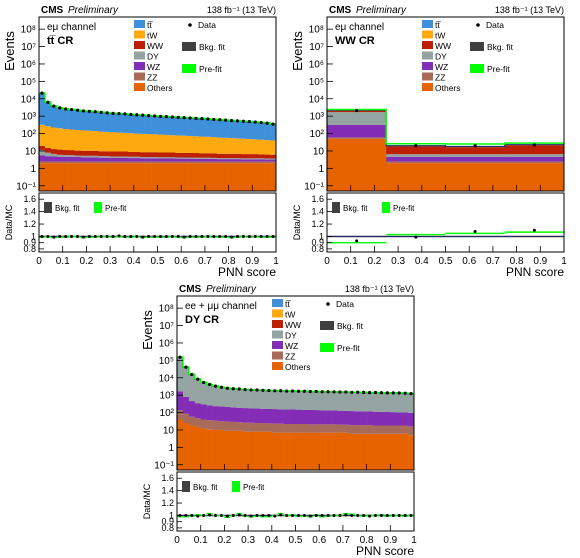  I want to click on legend-bkgfit-label: Bkg. fit, so click(500, 47).